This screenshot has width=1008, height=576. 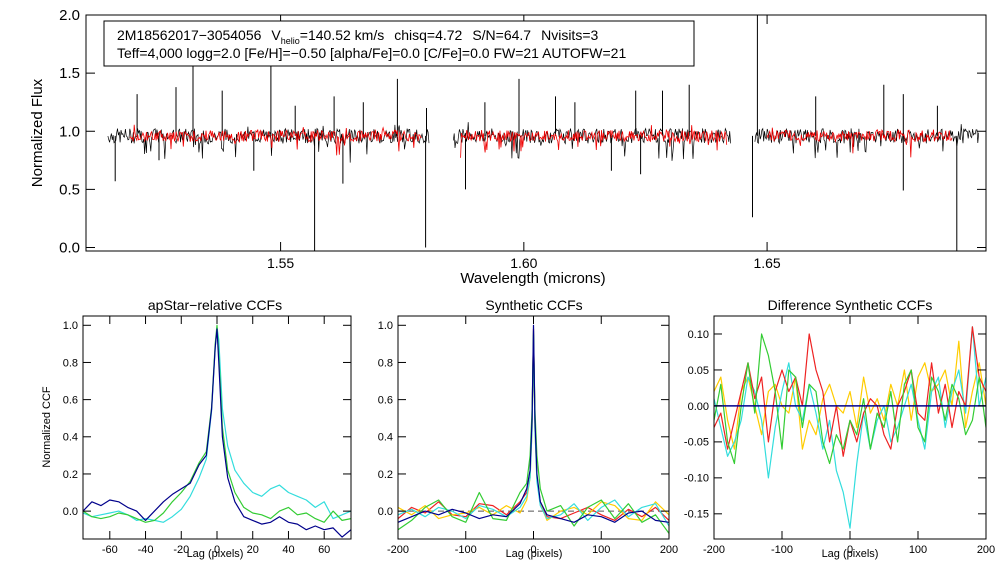 I want to click on ytick-label: 0.10, so click(x=698, y=335).